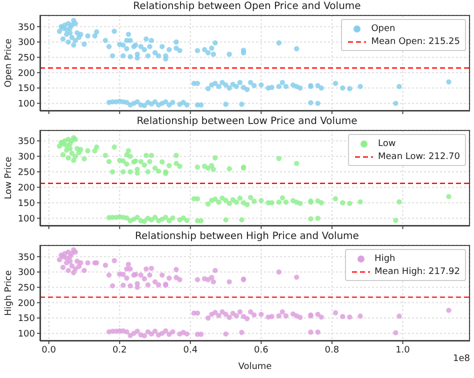  Describe the element at coordinates (49, 350) in the screenshot. I see `x-tick-label: 0.0` at that location.